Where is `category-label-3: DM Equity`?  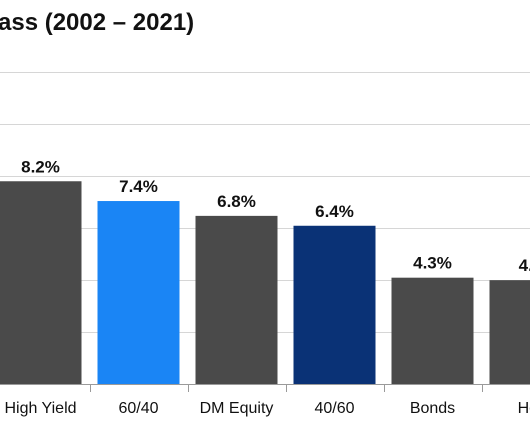 category-label-3: DM Equity is located at coordinates (237, 408).